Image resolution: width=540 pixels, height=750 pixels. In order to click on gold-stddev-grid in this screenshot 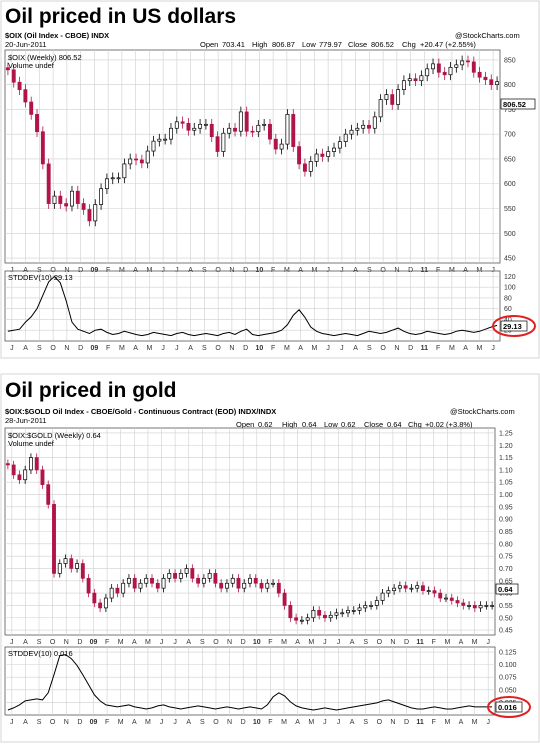, I will do `click(250, 681)`.